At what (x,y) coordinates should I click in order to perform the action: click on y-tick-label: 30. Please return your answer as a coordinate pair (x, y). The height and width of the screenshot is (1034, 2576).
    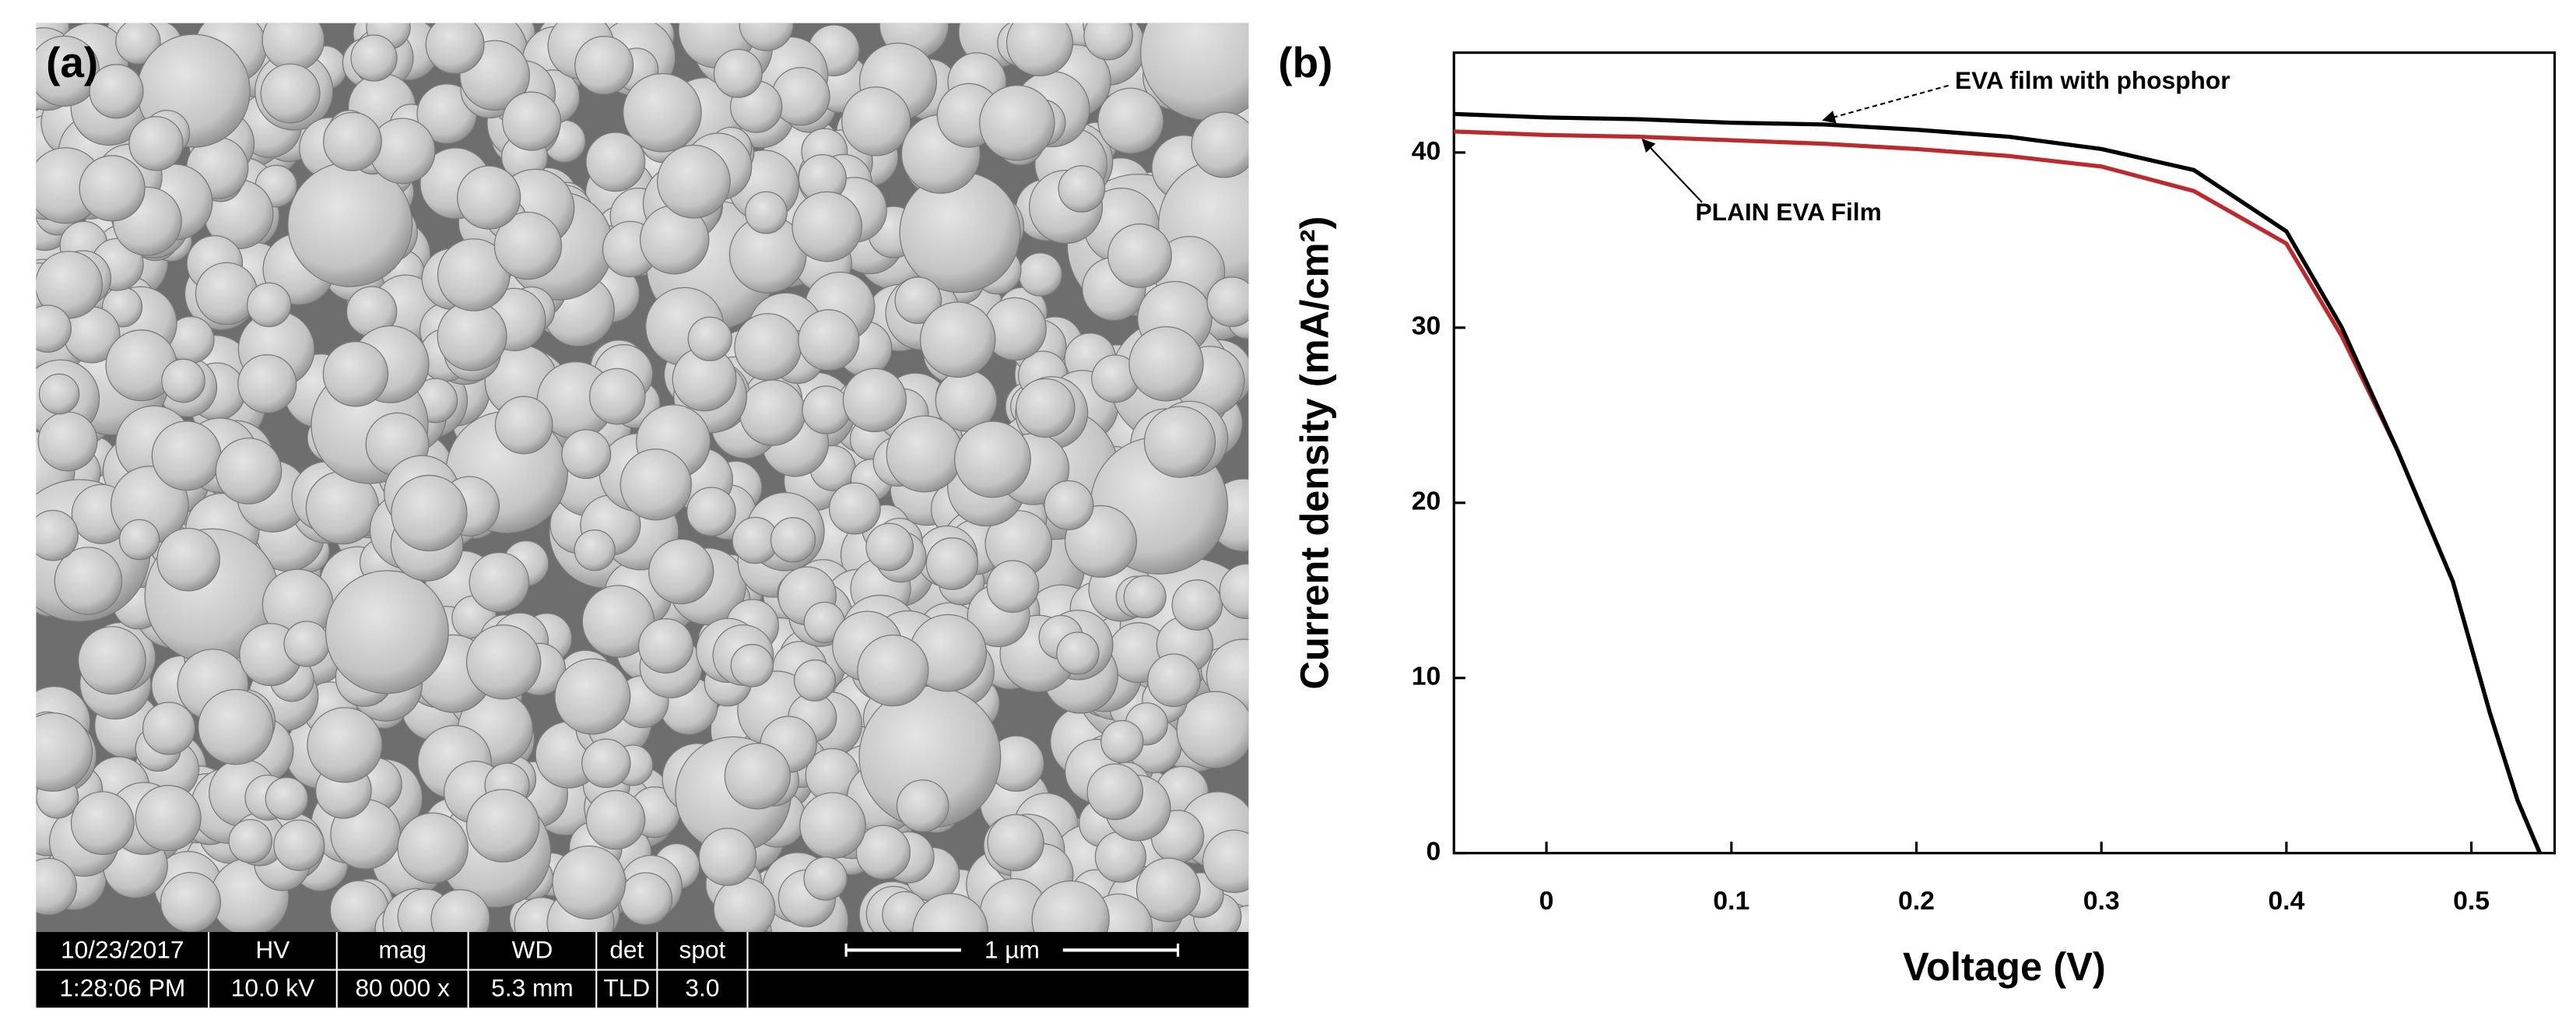
    Looking at the image, I should click on (1427, 326).